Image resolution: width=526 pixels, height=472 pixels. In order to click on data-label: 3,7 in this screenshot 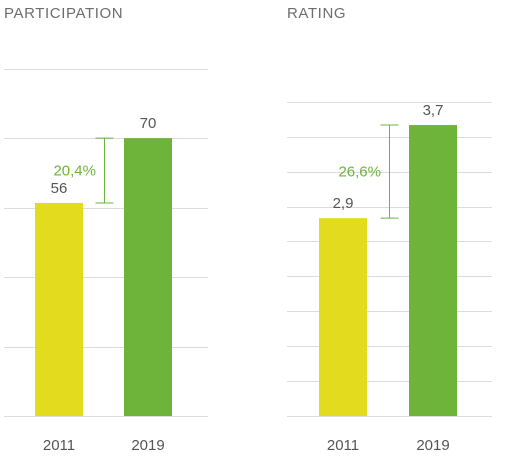, I will do `click(433, 110)`.